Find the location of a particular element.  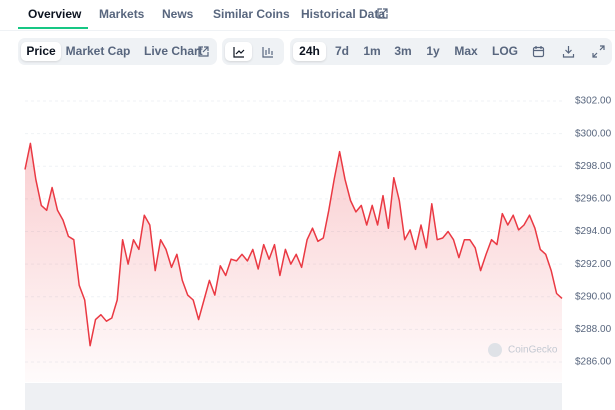

button: Live Chart is located at coordinates (173, 51).